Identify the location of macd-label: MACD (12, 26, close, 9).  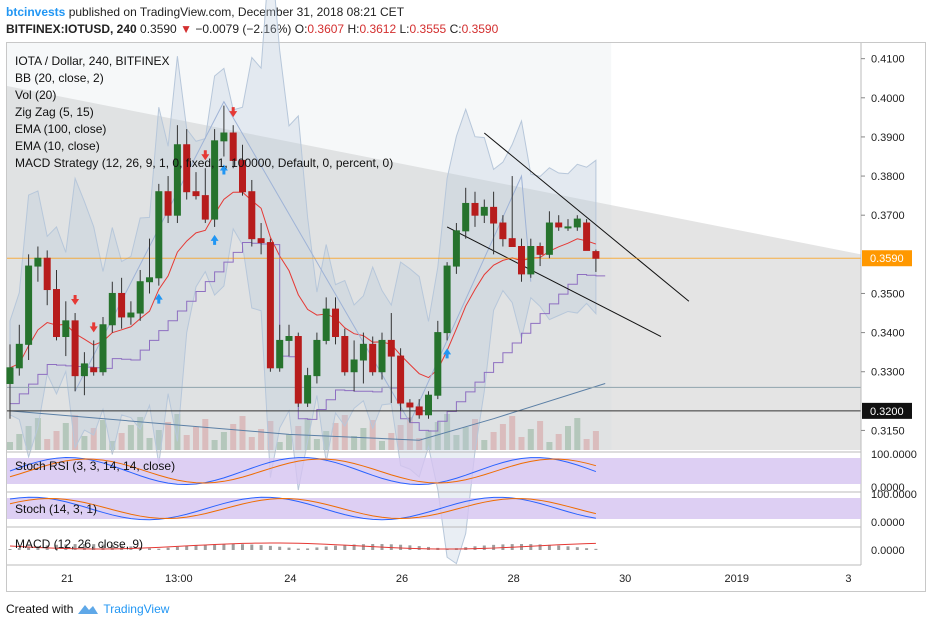
(79, 544).